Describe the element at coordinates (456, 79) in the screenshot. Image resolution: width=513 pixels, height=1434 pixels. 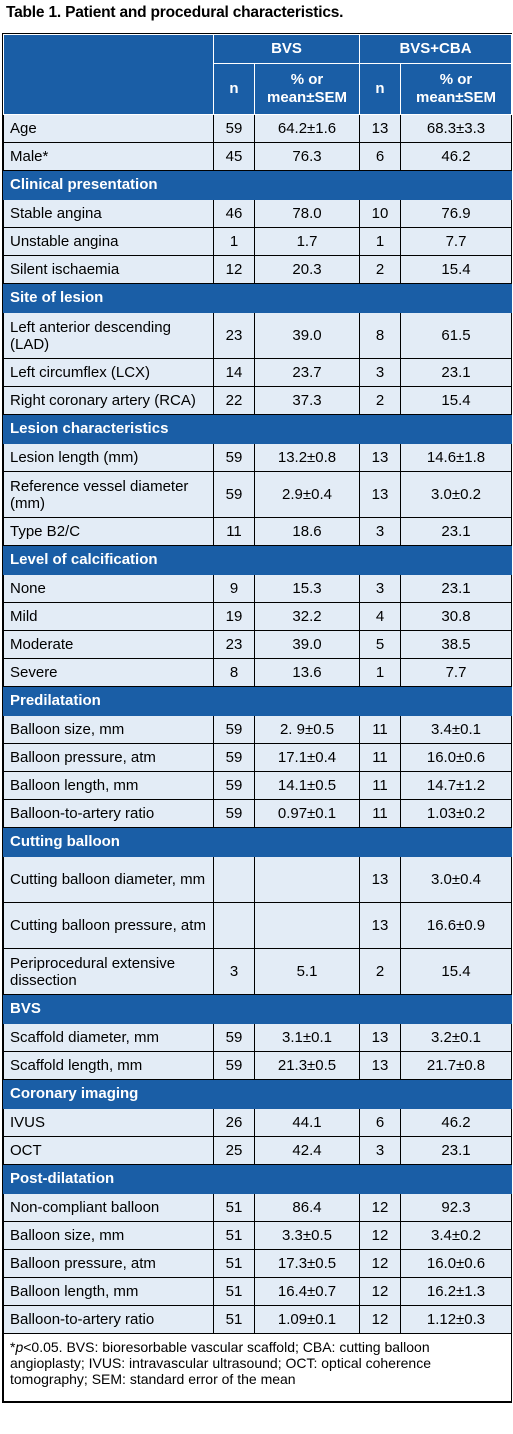
I see `header-value-line1: % or` at that location.